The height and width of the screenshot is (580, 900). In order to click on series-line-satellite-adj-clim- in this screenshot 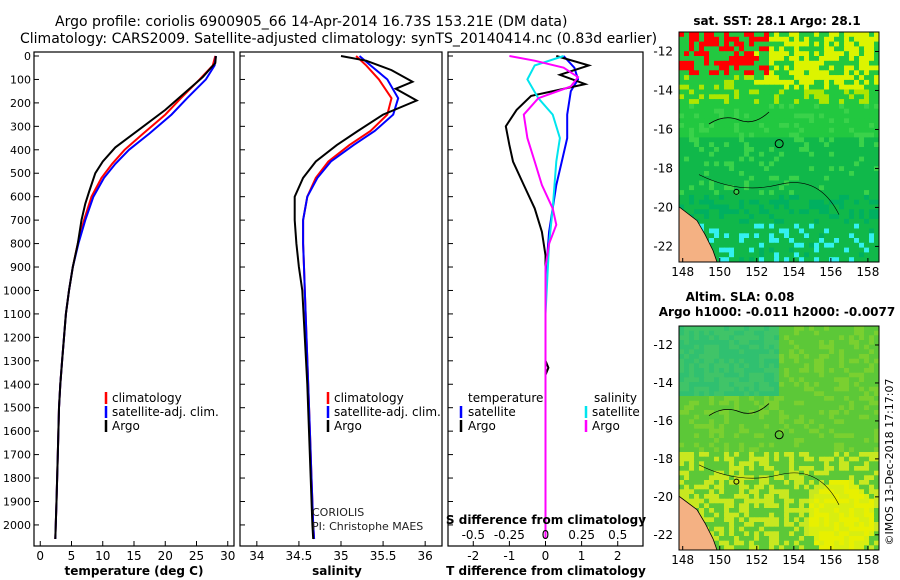, I will do `click(351, 297)`.